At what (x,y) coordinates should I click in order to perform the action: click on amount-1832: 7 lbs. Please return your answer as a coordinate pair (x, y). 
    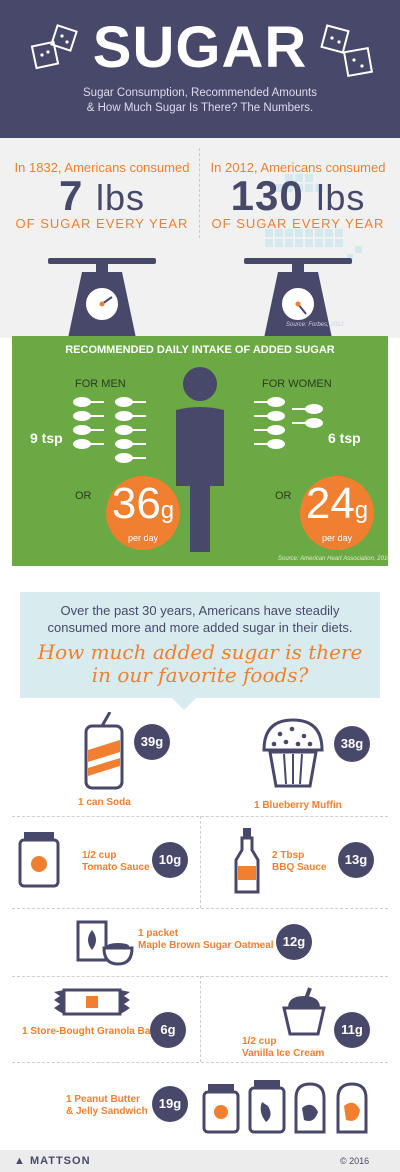
    Looking at the image, I should click on (102, 196).